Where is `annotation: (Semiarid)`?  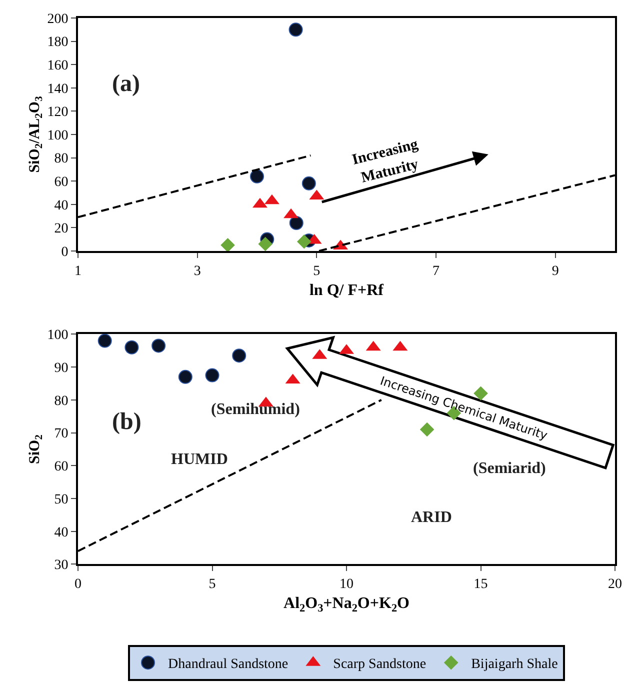
annotation: (Semiarid) is located at coordinates (509, 468).